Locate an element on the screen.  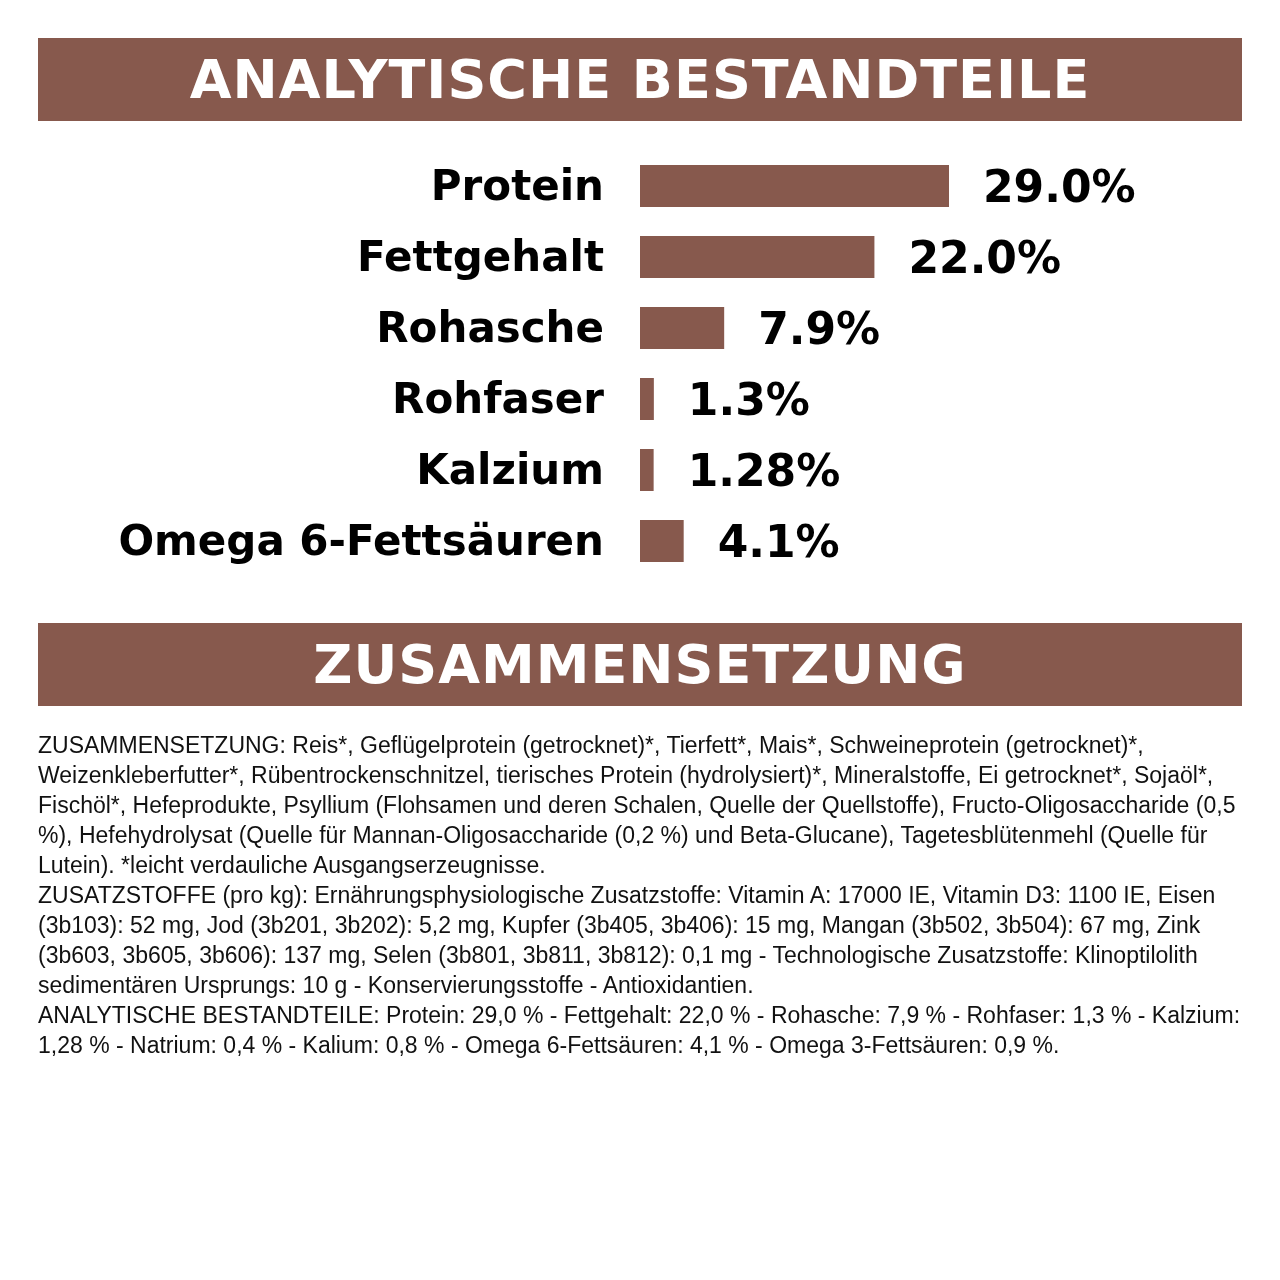
y-tick-label: Rohfaser is located at coordinates (498, 399).